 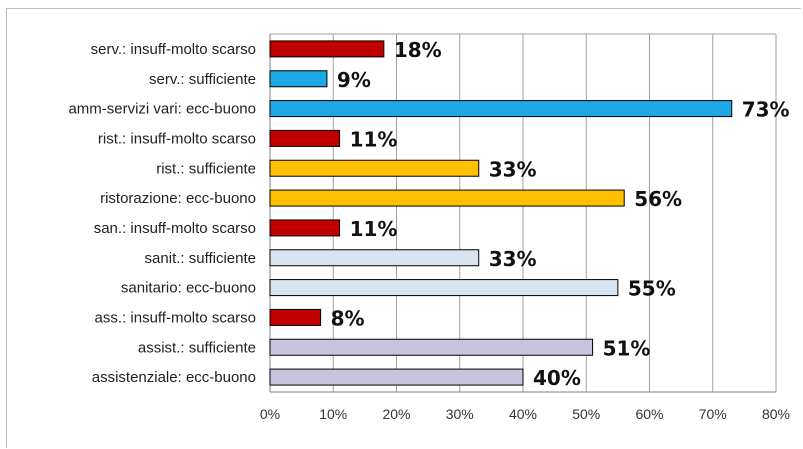 What do you see at coordinates (354, 80) in the screenshot?
I see `data-label: 9%` at bounding box center [354, 80].